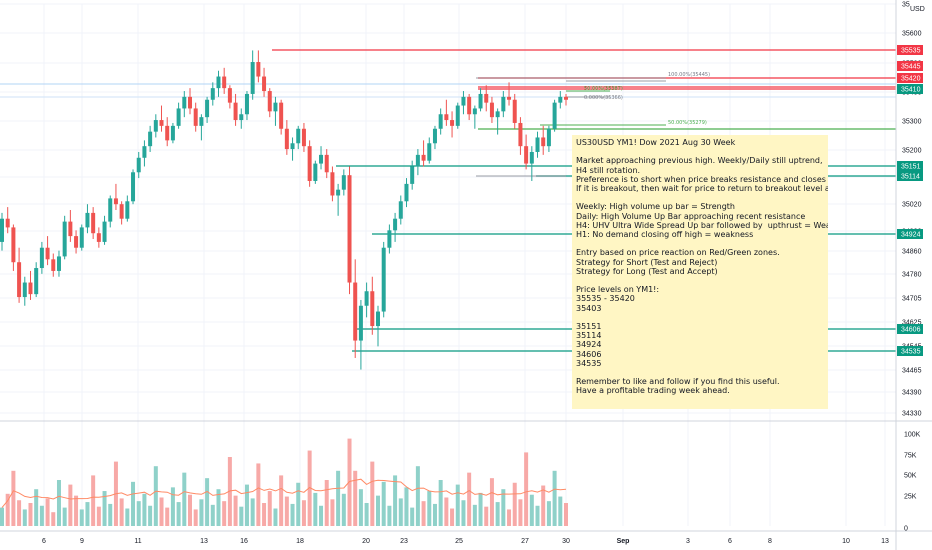 The height and width of the screenshot is (550, 932). I want to click on price-tag-label: 34535, so click(911, 352).